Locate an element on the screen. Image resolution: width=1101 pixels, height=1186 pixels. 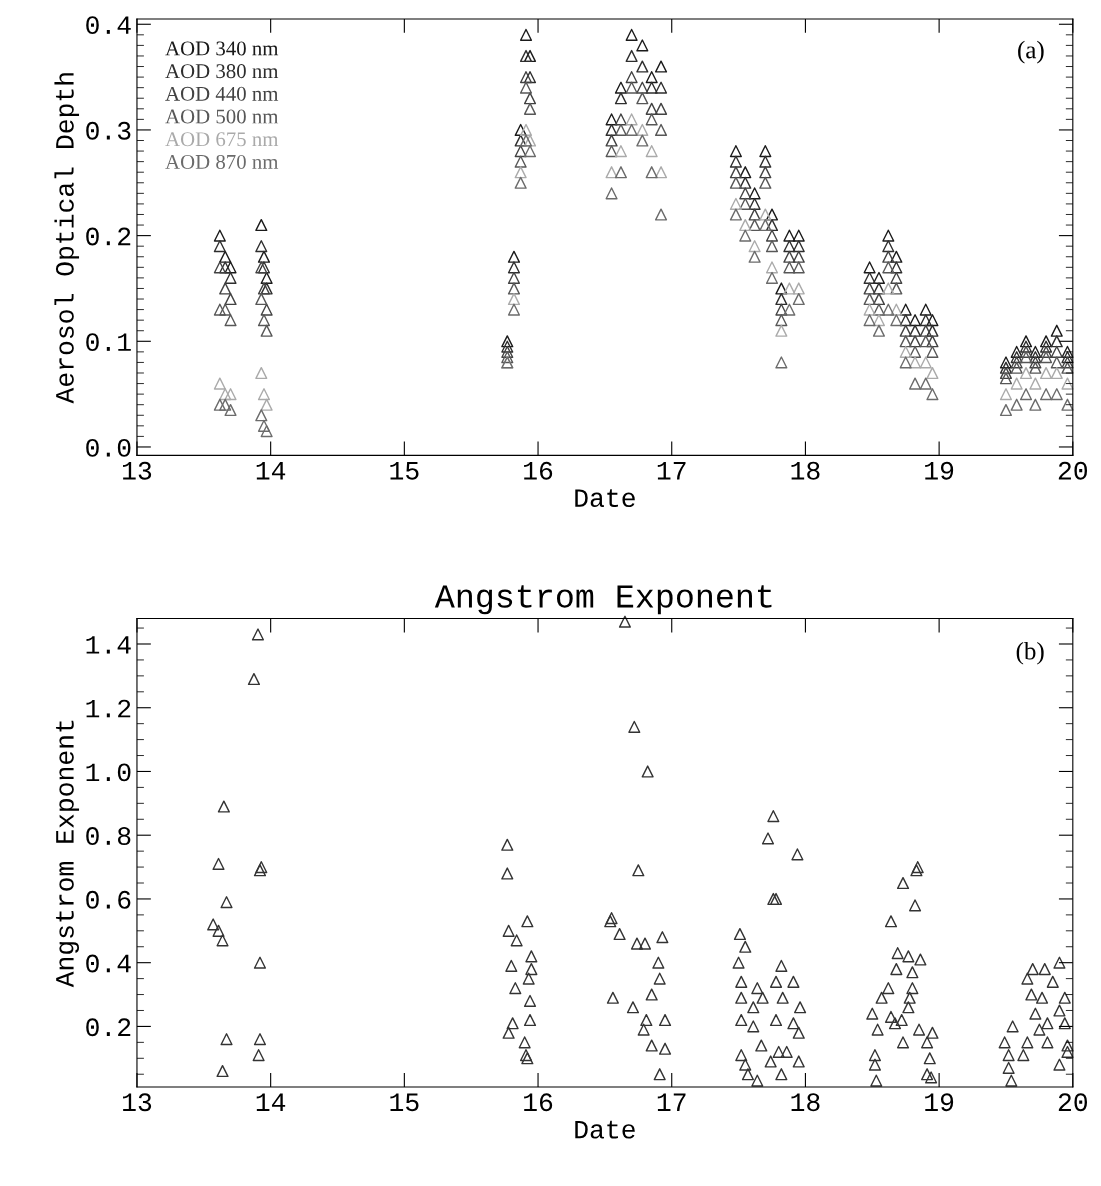
y-tick-label: 1.2 is located at coordinates (108, 708).